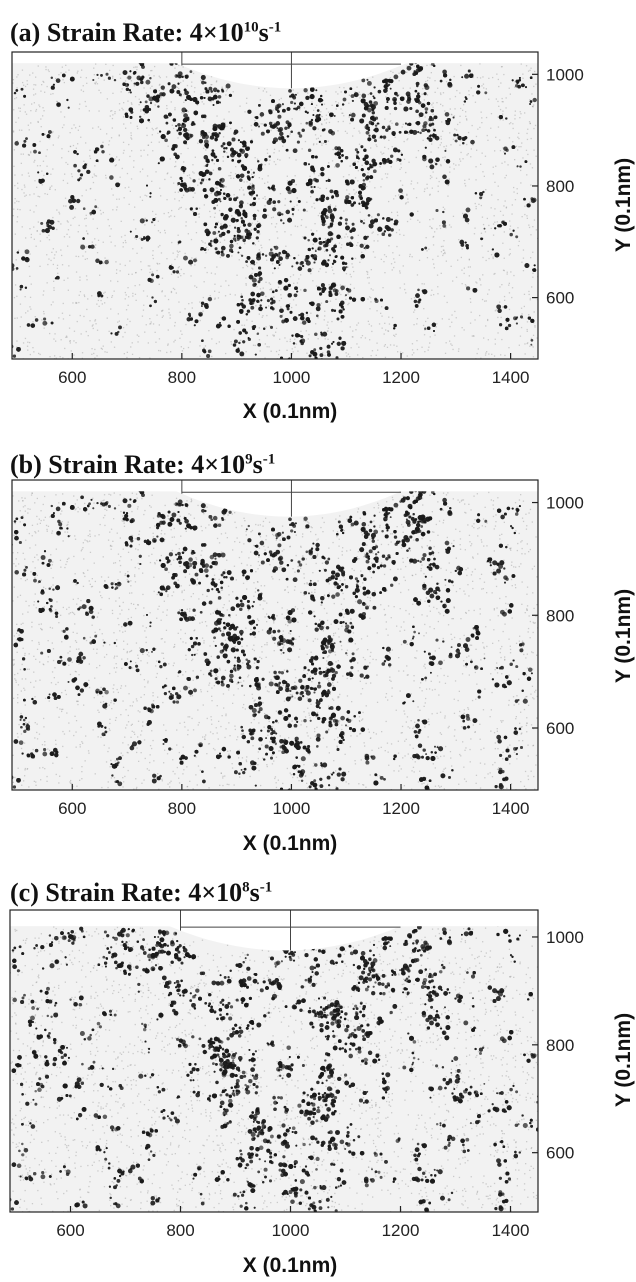 Image resolution: width=636 pixels, height=1282 pixels. I want to click on title-exp: 9, so click(249, 459).